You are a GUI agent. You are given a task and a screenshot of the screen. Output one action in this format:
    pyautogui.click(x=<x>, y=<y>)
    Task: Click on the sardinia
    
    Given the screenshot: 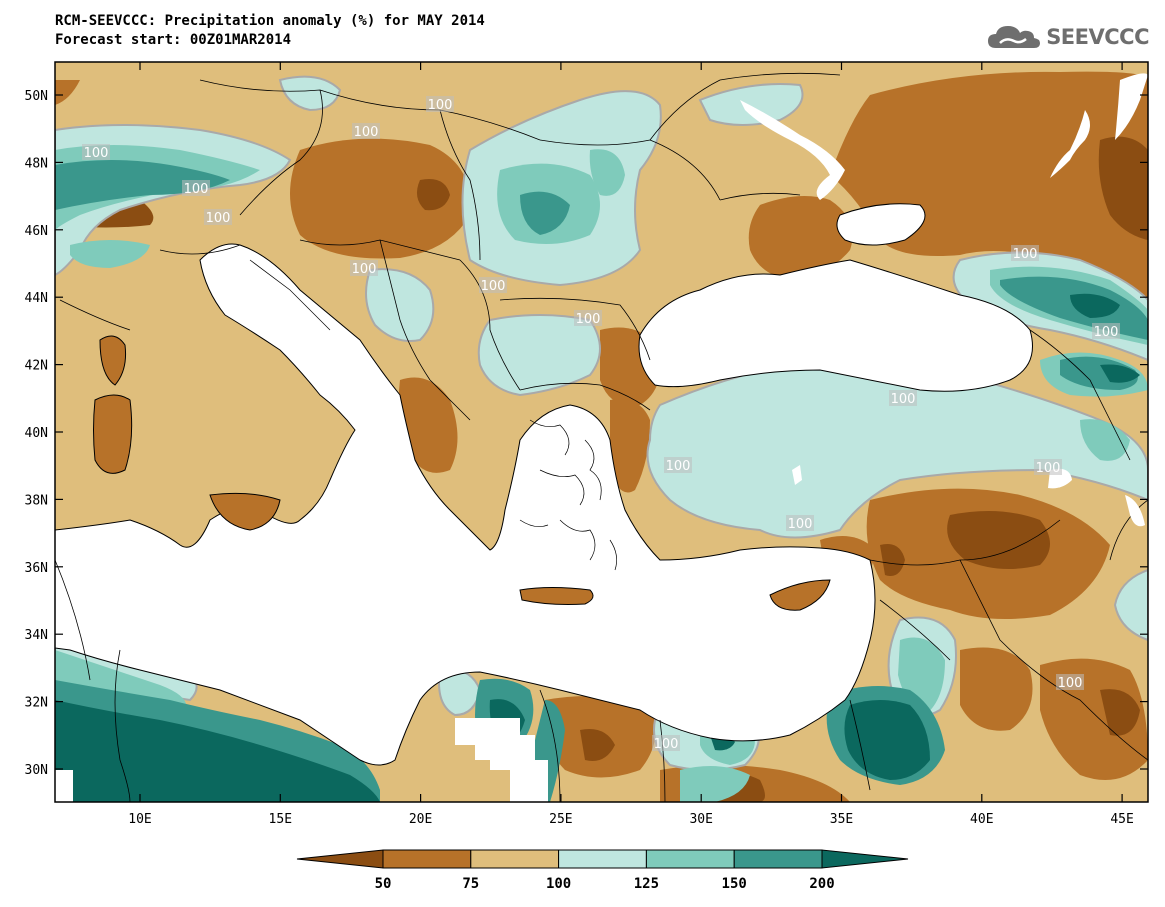 What is the action you would take?
    pyautogui.click(x=113, y=434)
    